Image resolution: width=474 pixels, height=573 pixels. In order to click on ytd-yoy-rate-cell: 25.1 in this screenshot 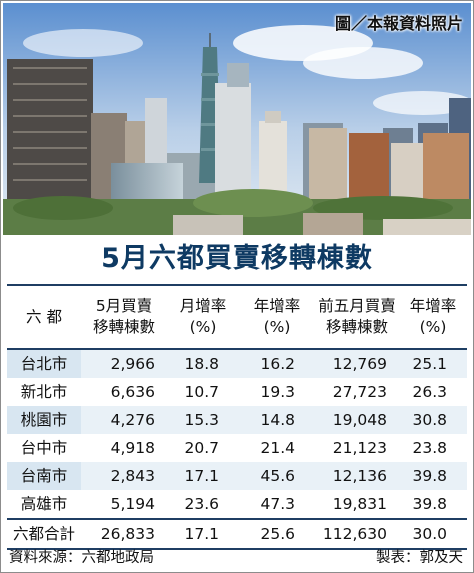, I will do `click(433, 363)`.